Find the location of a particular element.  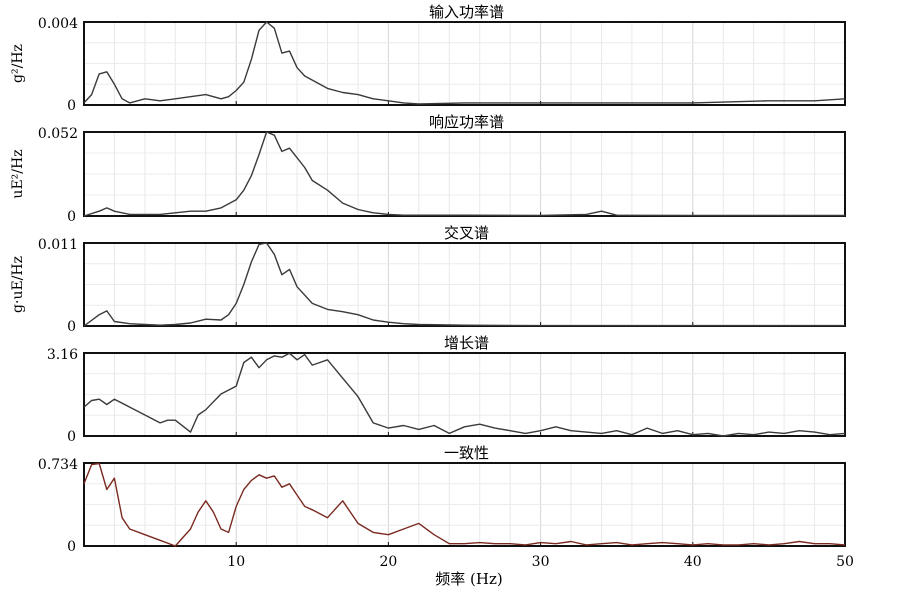

y-axis-label: g²/Hz is located at coordinates (18, 63).